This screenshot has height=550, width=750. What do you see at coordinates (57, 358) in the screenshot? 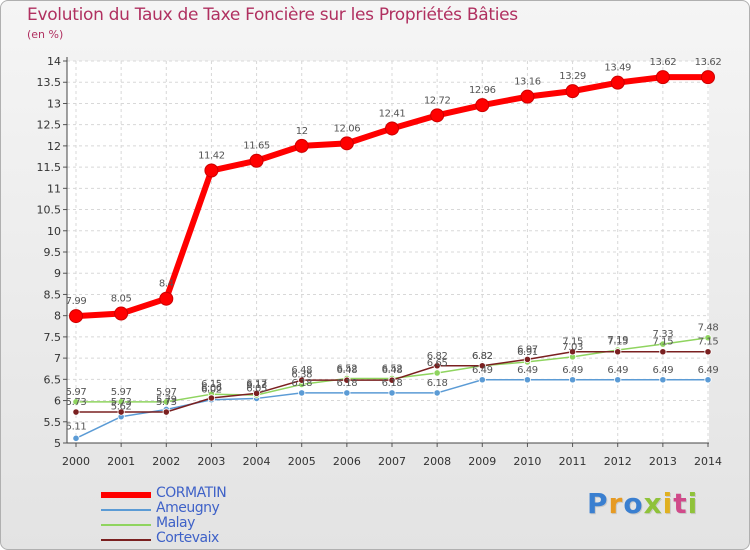
I see `y-tick-label: 7` at bounding box center [57, 358].